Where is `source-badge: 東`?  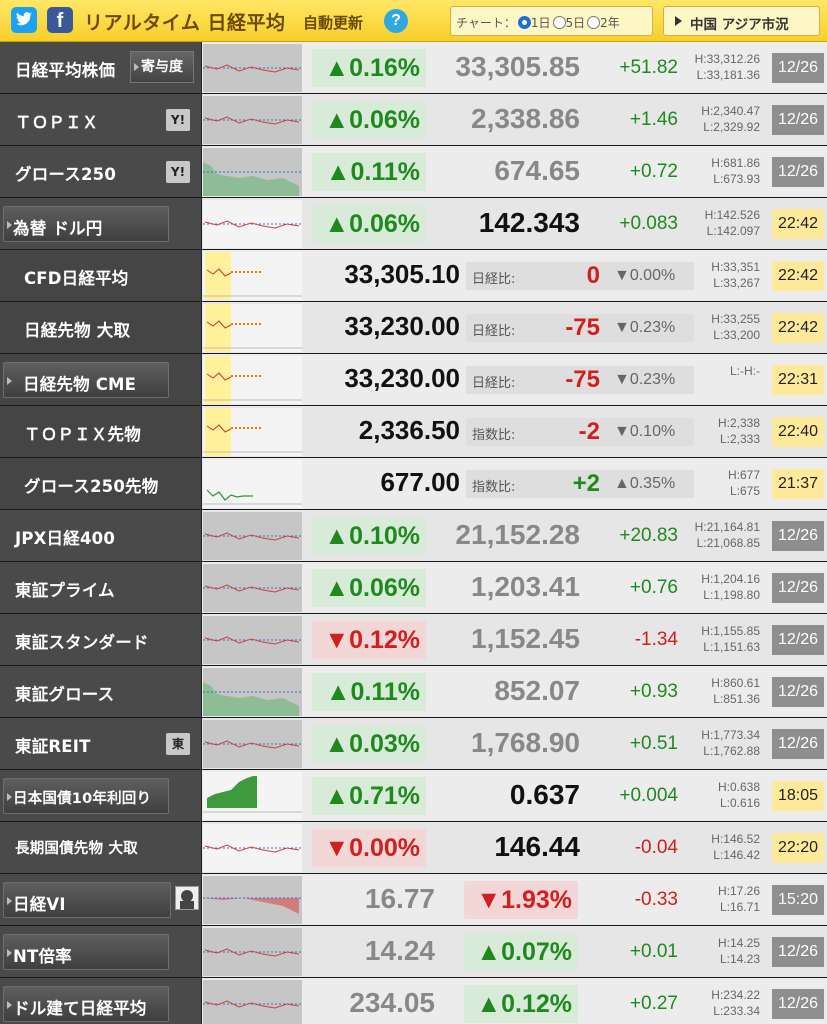 source-badge: 東 is located at coordinates (178, 744).